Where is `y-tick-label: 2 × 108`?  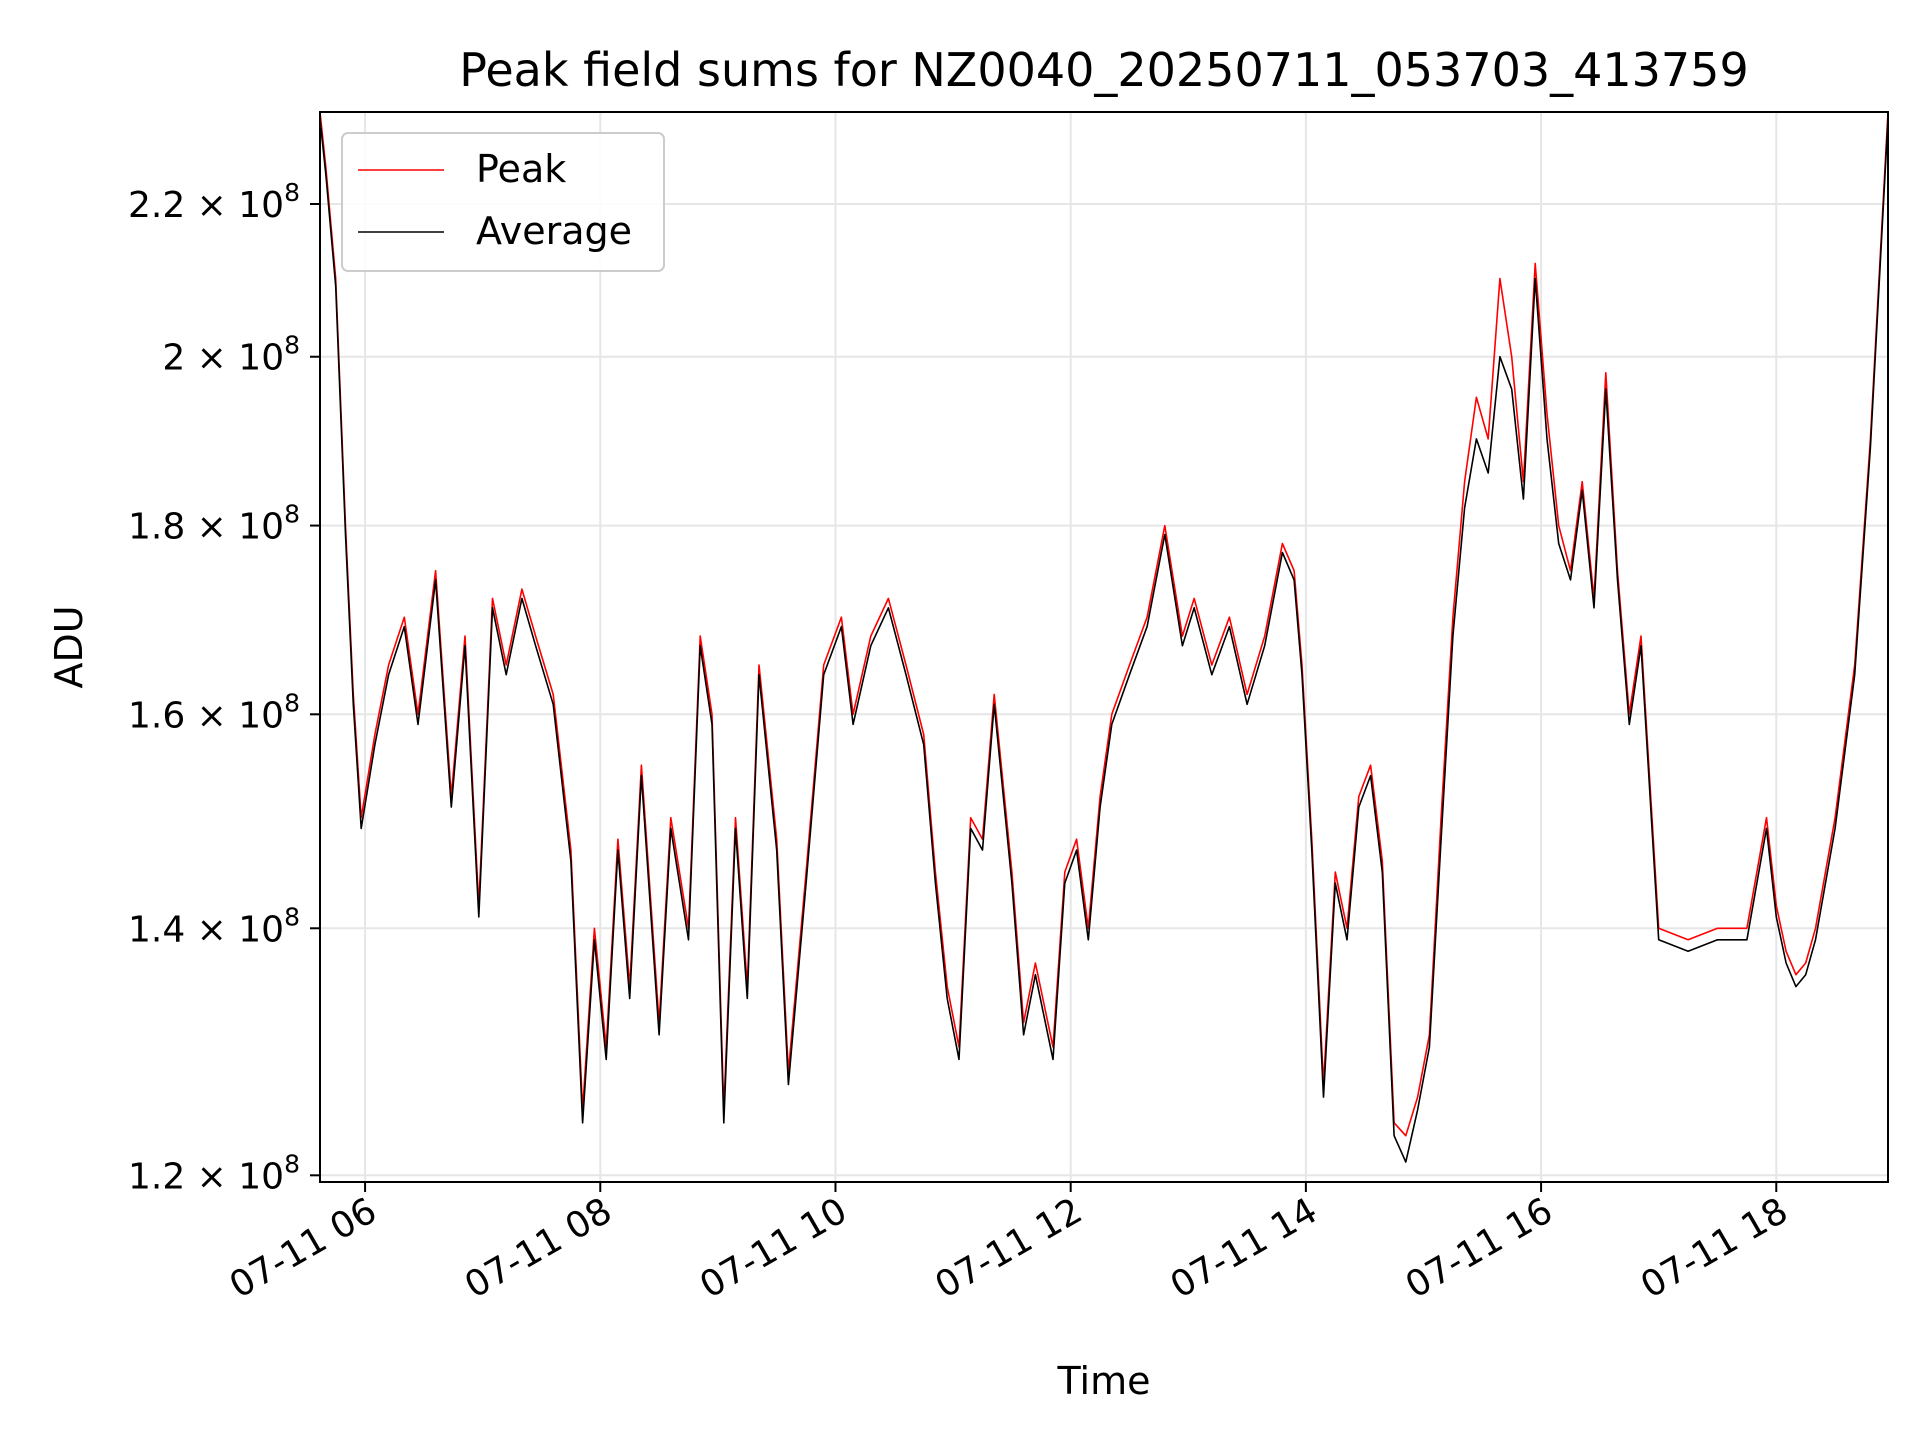
y-tick-label: 2 × 108 is located at coordinates (231, 355).